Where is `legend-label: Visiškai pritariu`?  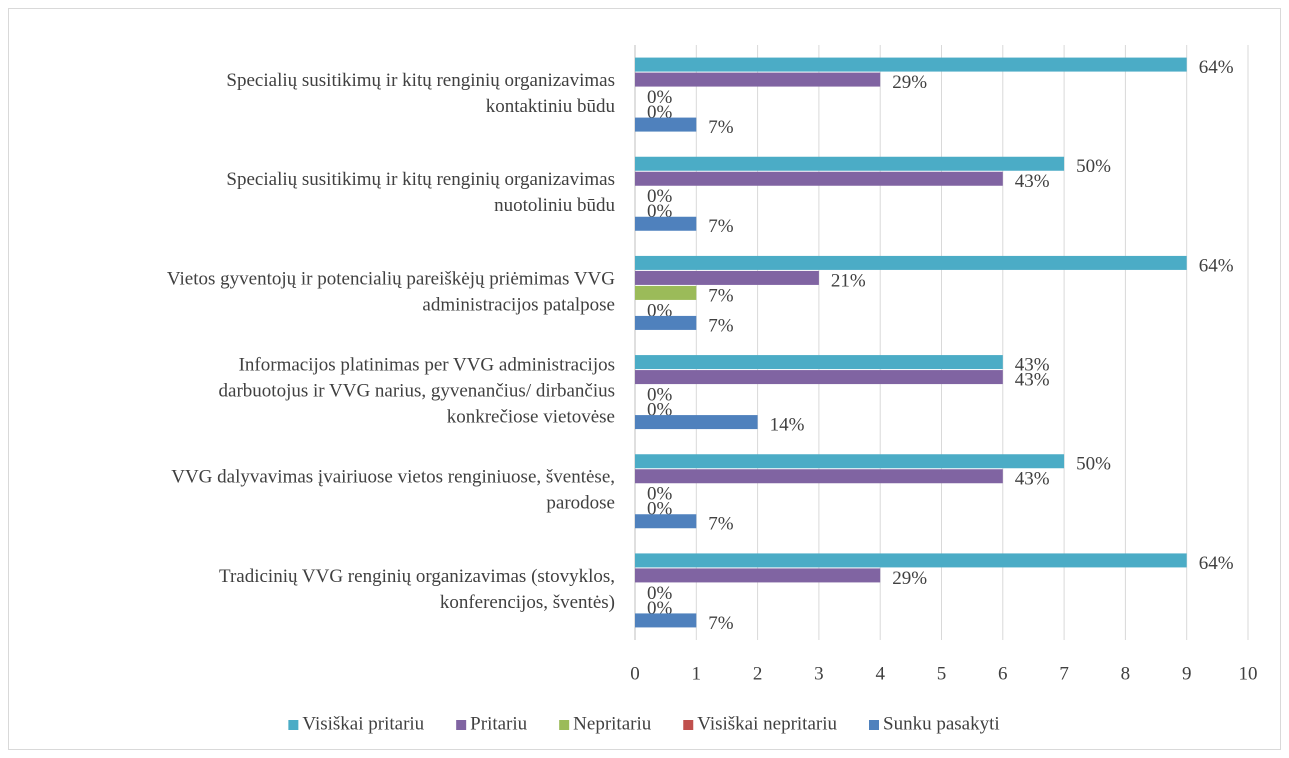
legend-label: Visiškai pritariu is located at coordinates (363, 723).